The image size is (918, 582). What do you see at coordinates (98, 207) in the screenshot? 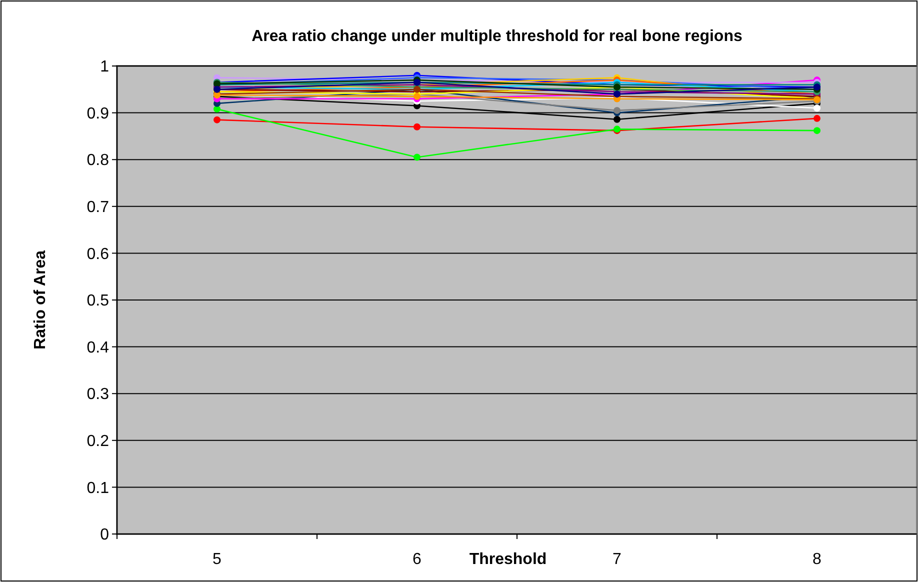
I see `y-tick-label: 0.7` at bounding box center [98, 207].